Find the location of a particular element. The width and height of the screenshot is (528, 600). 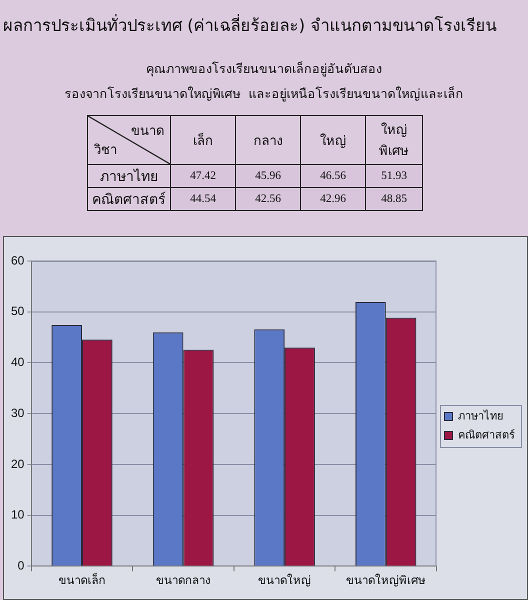

legend-label: คณิตศาสตร์ is located at coordinates (486, 435).